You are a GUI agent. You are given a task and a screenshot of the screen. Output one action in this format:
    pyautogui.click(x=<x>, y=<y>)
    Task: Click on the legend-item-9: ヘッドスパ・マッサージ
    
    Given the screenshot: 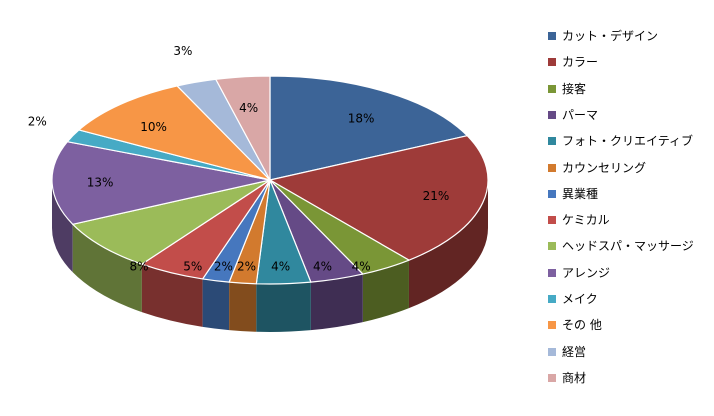 What is the action you would take?
    pyautogui.click(x=621, y=246)
    